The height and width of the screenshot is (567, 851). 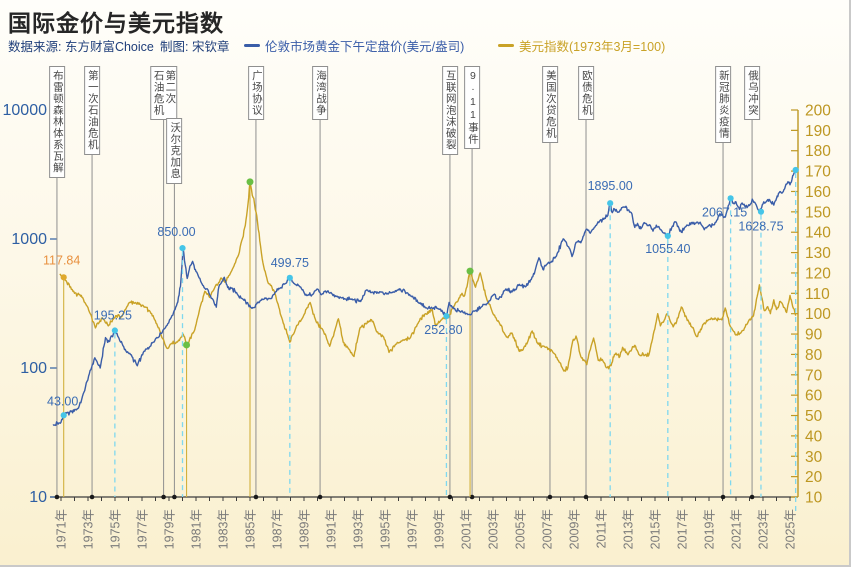 What do you see at coordinates (413, 529) in the screenshot?
I see `x-axis-label: 1997年` at bounding box center [413, 529].